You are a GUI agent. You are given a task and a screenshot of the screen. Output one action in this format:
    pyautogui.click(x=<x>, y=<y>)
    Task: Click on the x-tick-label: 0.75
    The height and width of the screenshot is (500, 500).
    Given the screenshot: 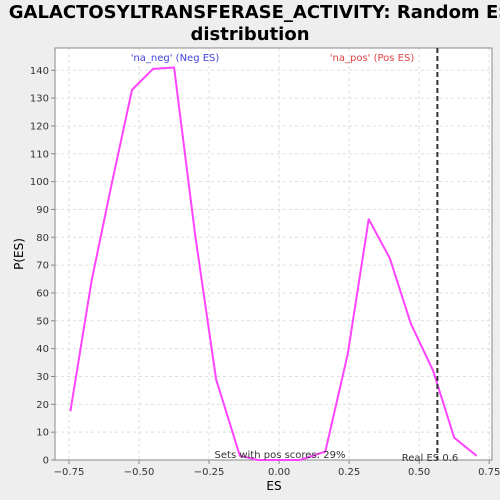 What is the action you would take?
    pyautogui.click(x=489, y=472)
    